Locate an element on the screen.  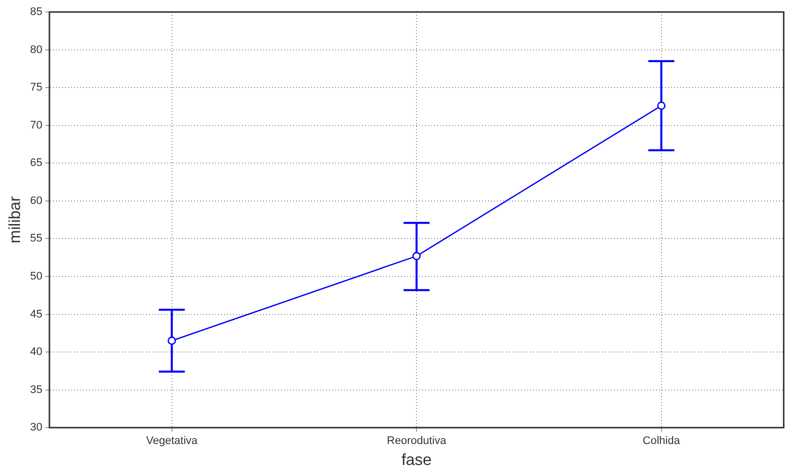
y-tick-label: 85 is located at coordinates (36, 12).